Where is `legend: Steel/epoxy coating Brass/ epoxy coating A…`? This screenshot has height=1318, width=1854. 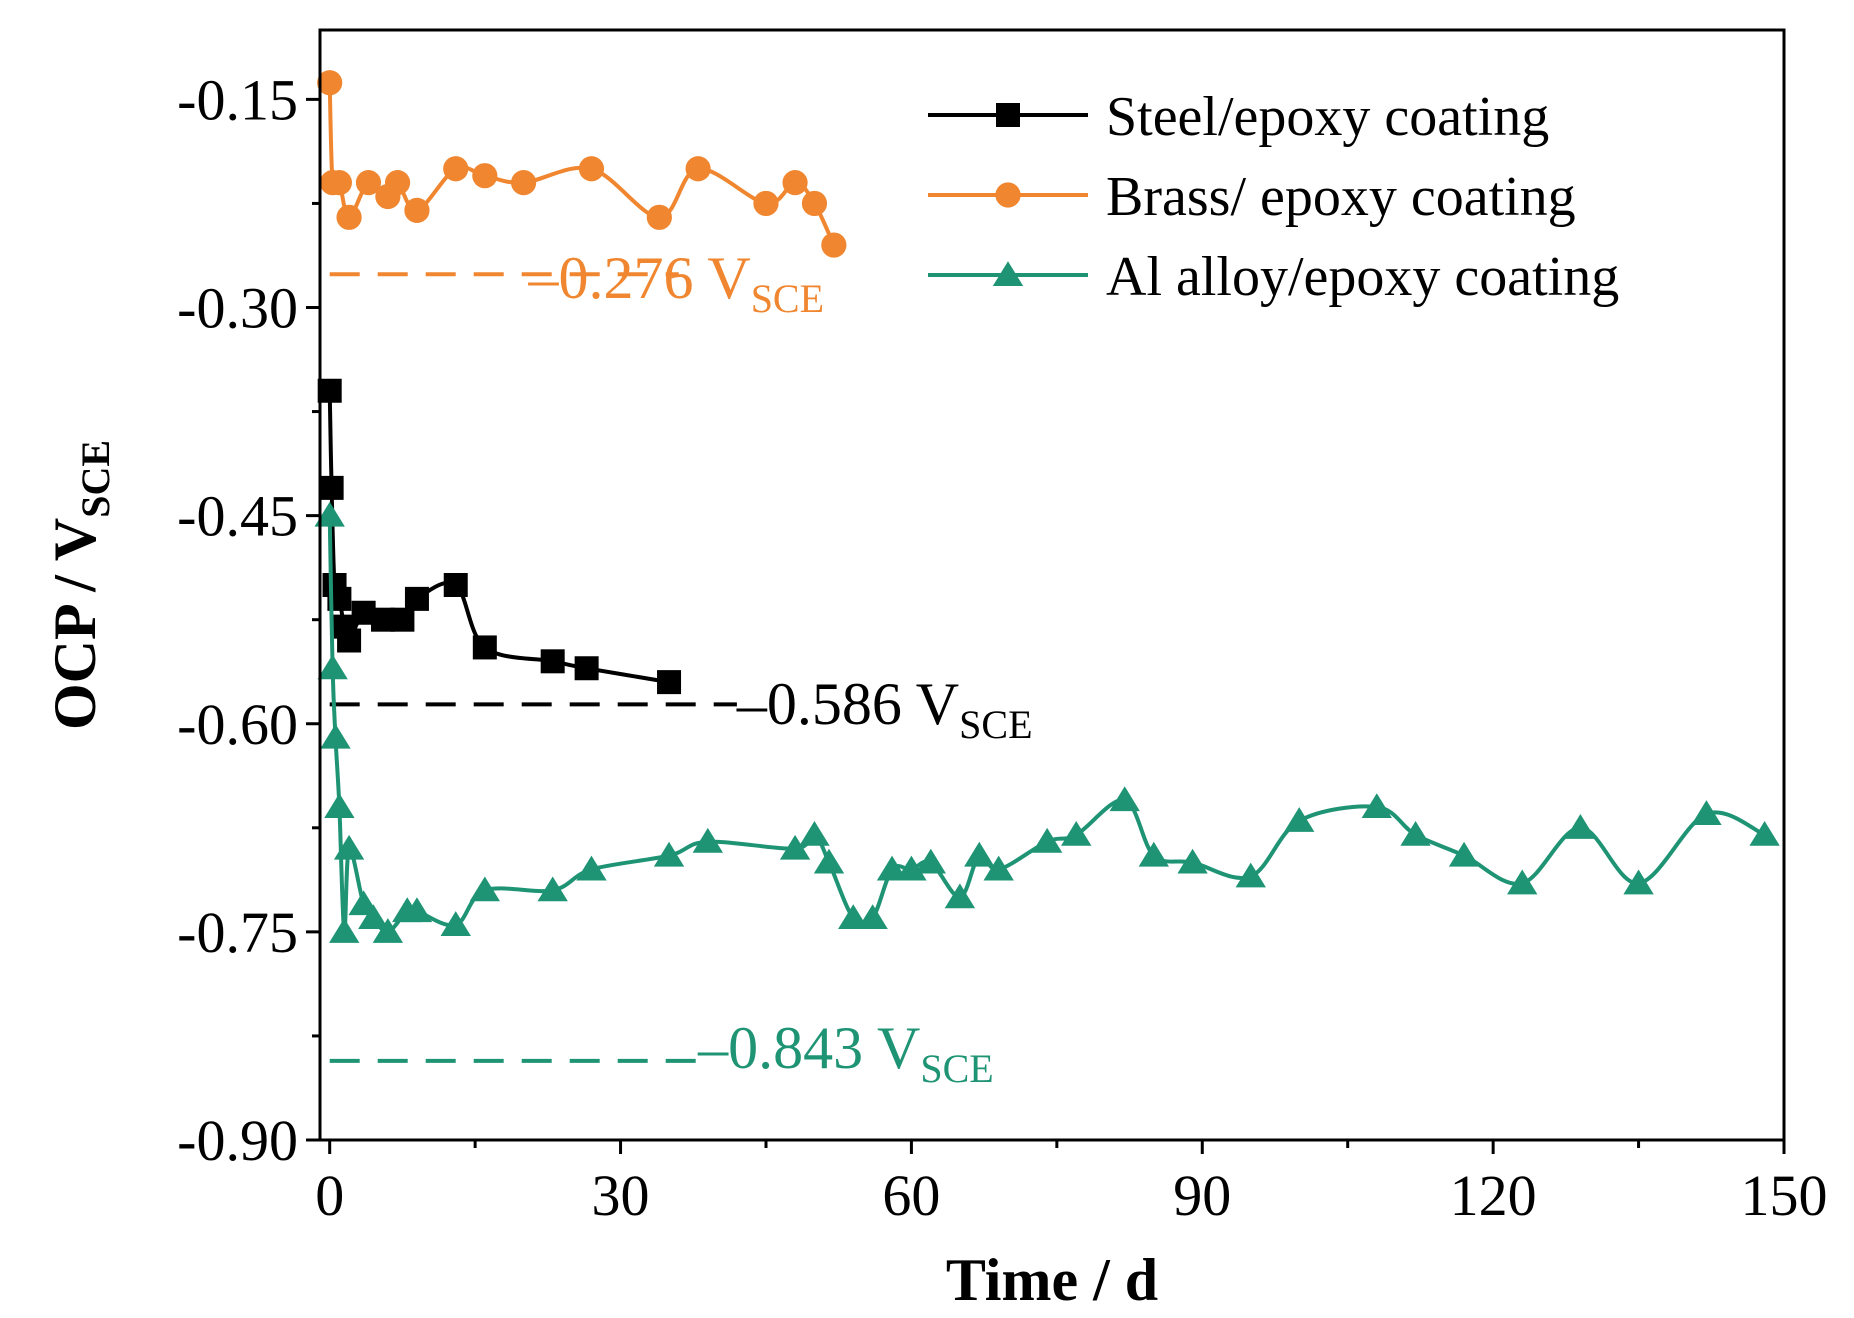 legend: Steel/epoxy coating Brass/ epoxy coating A… is located at coordinates (1273, 197).